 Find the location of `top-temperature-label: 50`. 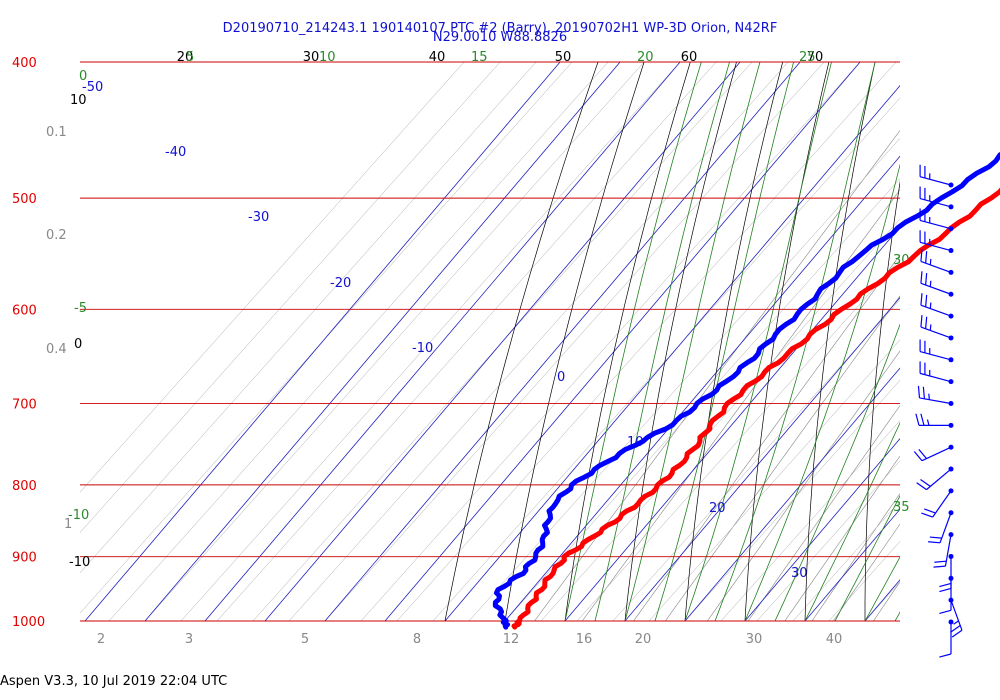

top-temperature-label: 50 is located at coordinates (563, 57).